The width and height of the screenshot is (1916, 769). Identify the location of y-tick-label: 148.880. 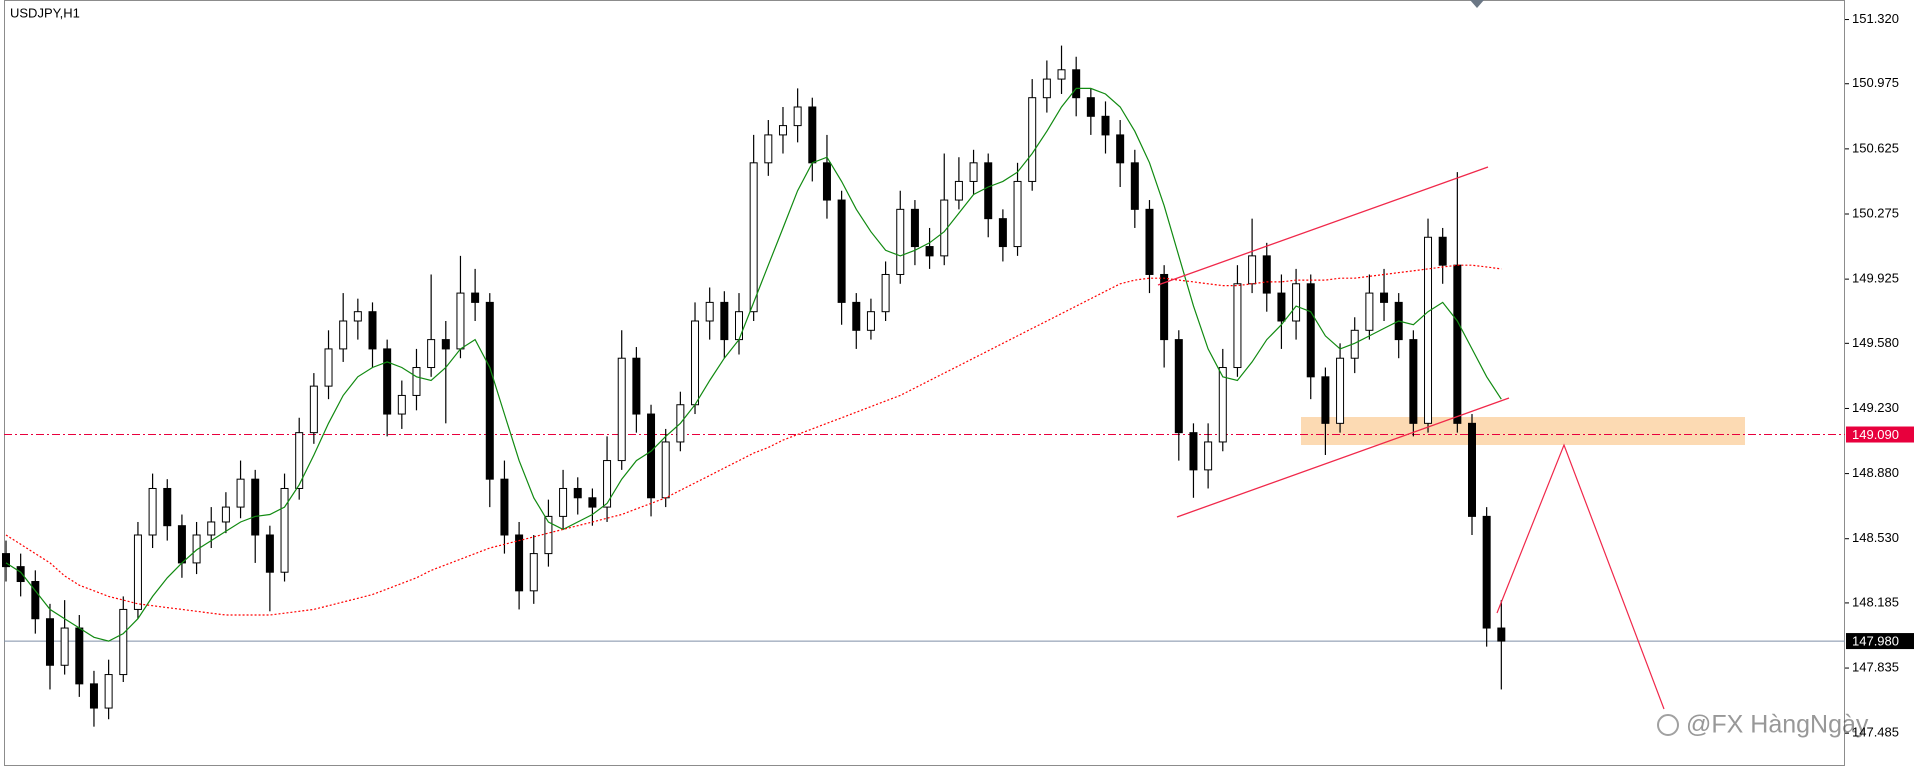
(1875, 472).